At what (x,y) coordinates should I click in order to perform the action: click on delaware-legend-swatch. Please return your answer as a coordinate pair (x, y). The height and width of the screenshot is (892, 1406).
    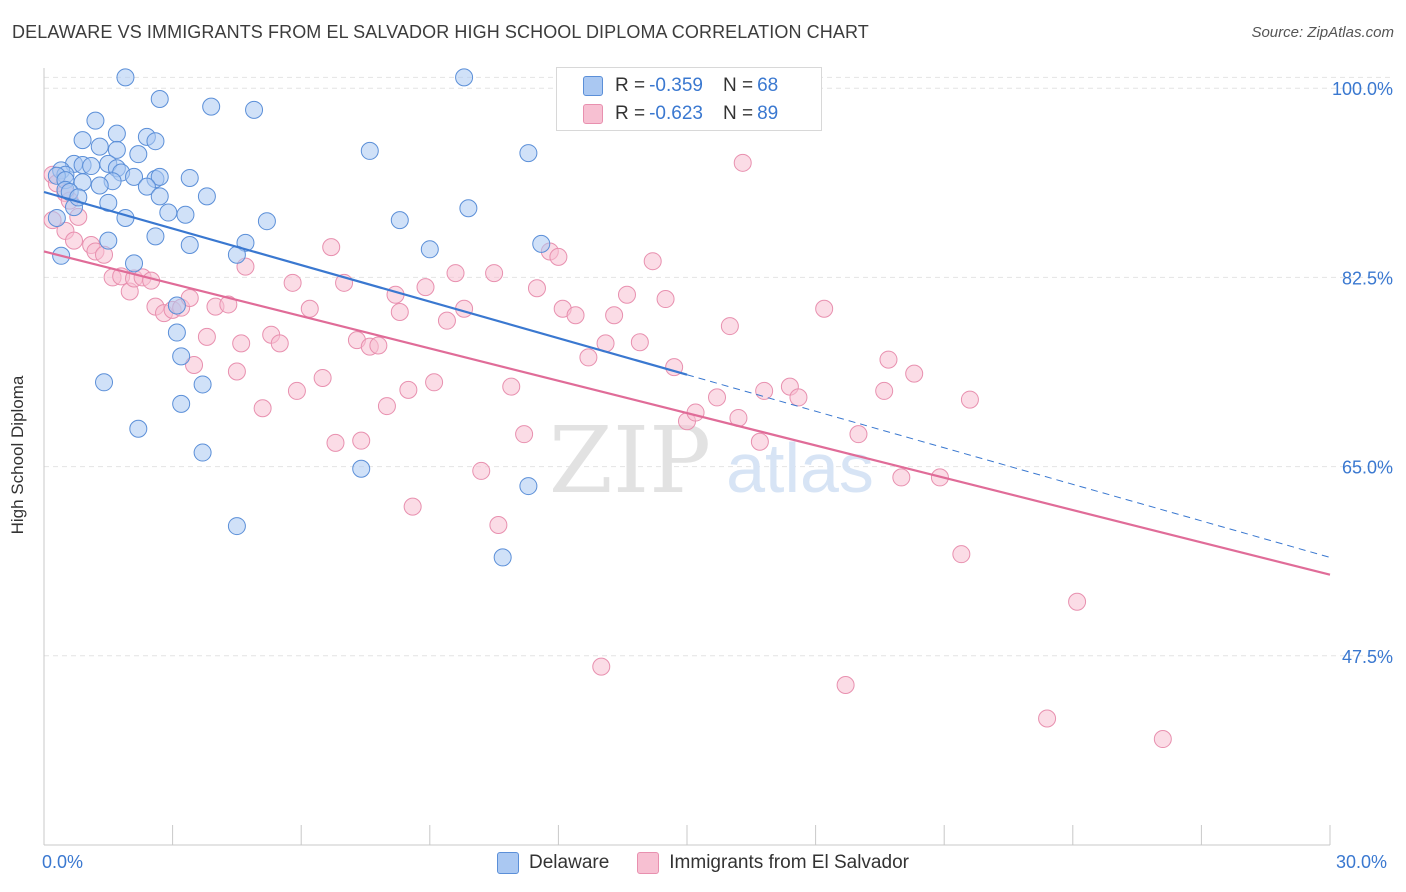
    Looking at the image, I should click on (508, 863).